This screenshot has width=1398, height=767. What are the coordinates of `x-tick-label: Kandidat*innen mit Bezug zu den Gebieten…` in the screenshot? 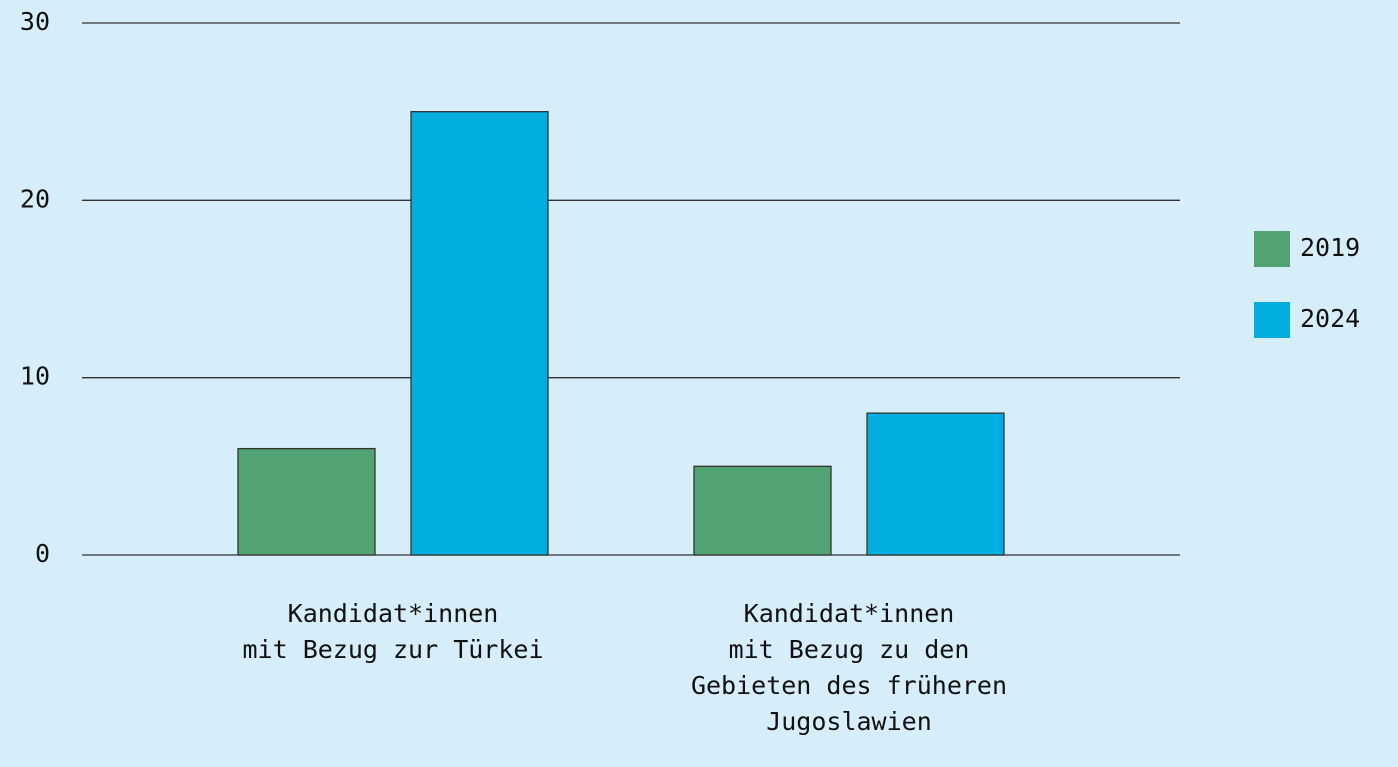 It's located at (849, 667).